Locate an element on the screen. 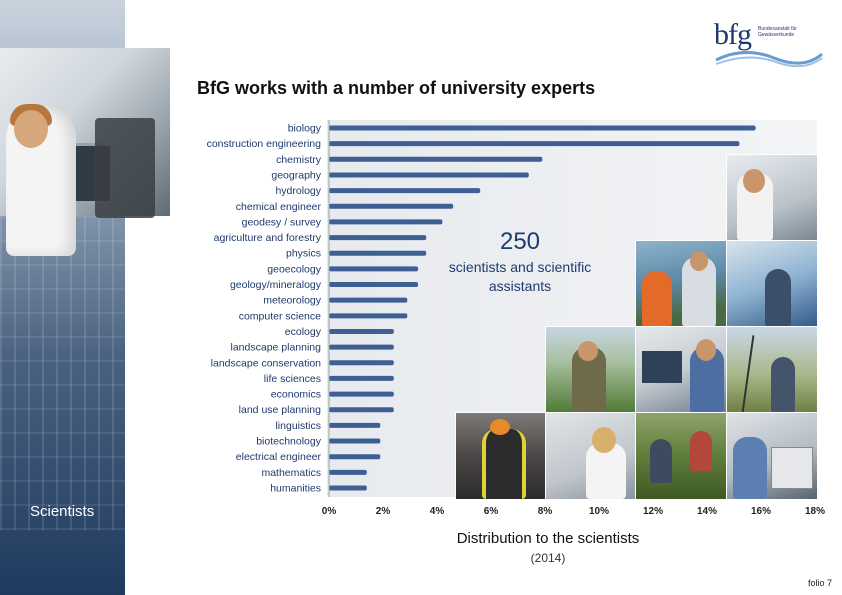 The image size is (842, 595). category-label: mathematics is located at coordinates (291, 473).